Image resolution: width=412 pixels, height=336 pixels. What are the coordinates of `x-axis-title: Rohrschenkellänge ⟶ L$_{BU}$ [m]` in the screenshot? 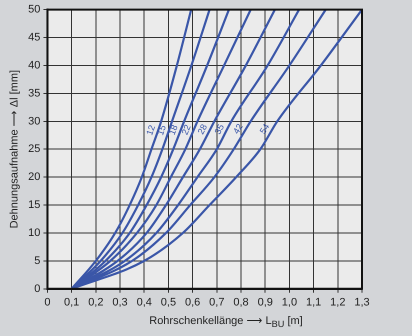 It's located at (226, 322).